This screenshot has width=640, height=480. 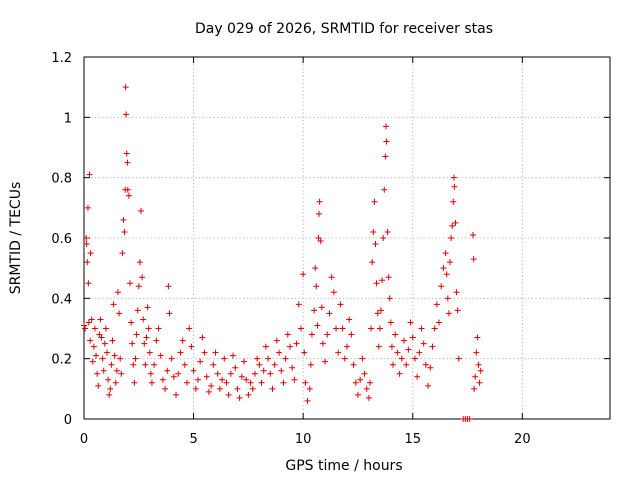 What do you see at coordinates (61, 239) in the screenshot?
I see `y-tick-label: 0.6` at bounding box center [61, 239].